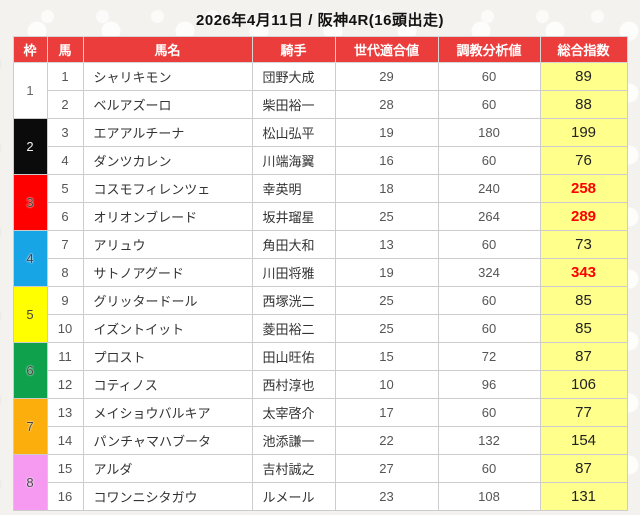 Image resolution: width=640 pixels, height=515 pixels. What do you see at coordinates (489, 49) in the screenshot?
I see `header-training: 調教分析値` at bounding box center [489, 49].